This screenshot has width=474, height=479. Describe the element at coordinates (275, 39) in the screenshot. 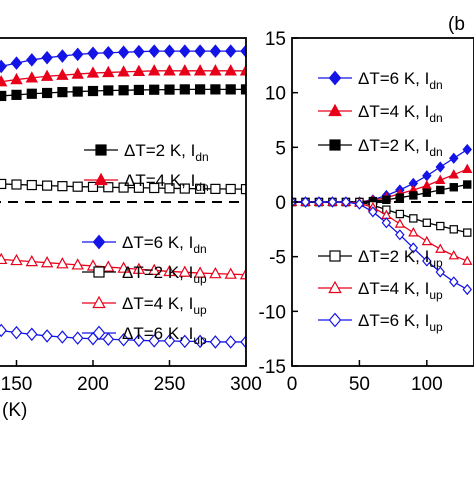

I see `y-tick-label: 15` at that location.